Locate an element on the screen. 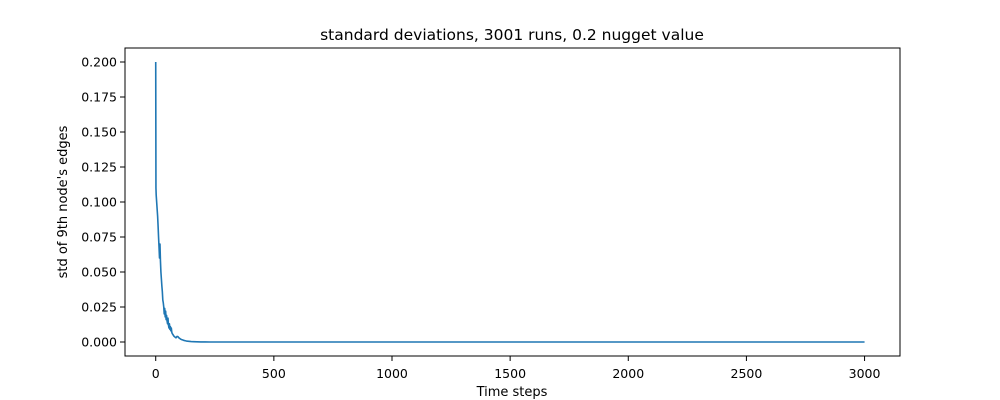 This screenshot has width=1000, height=400. x-tick-label: 2000 is located at coordinates (628, 373).